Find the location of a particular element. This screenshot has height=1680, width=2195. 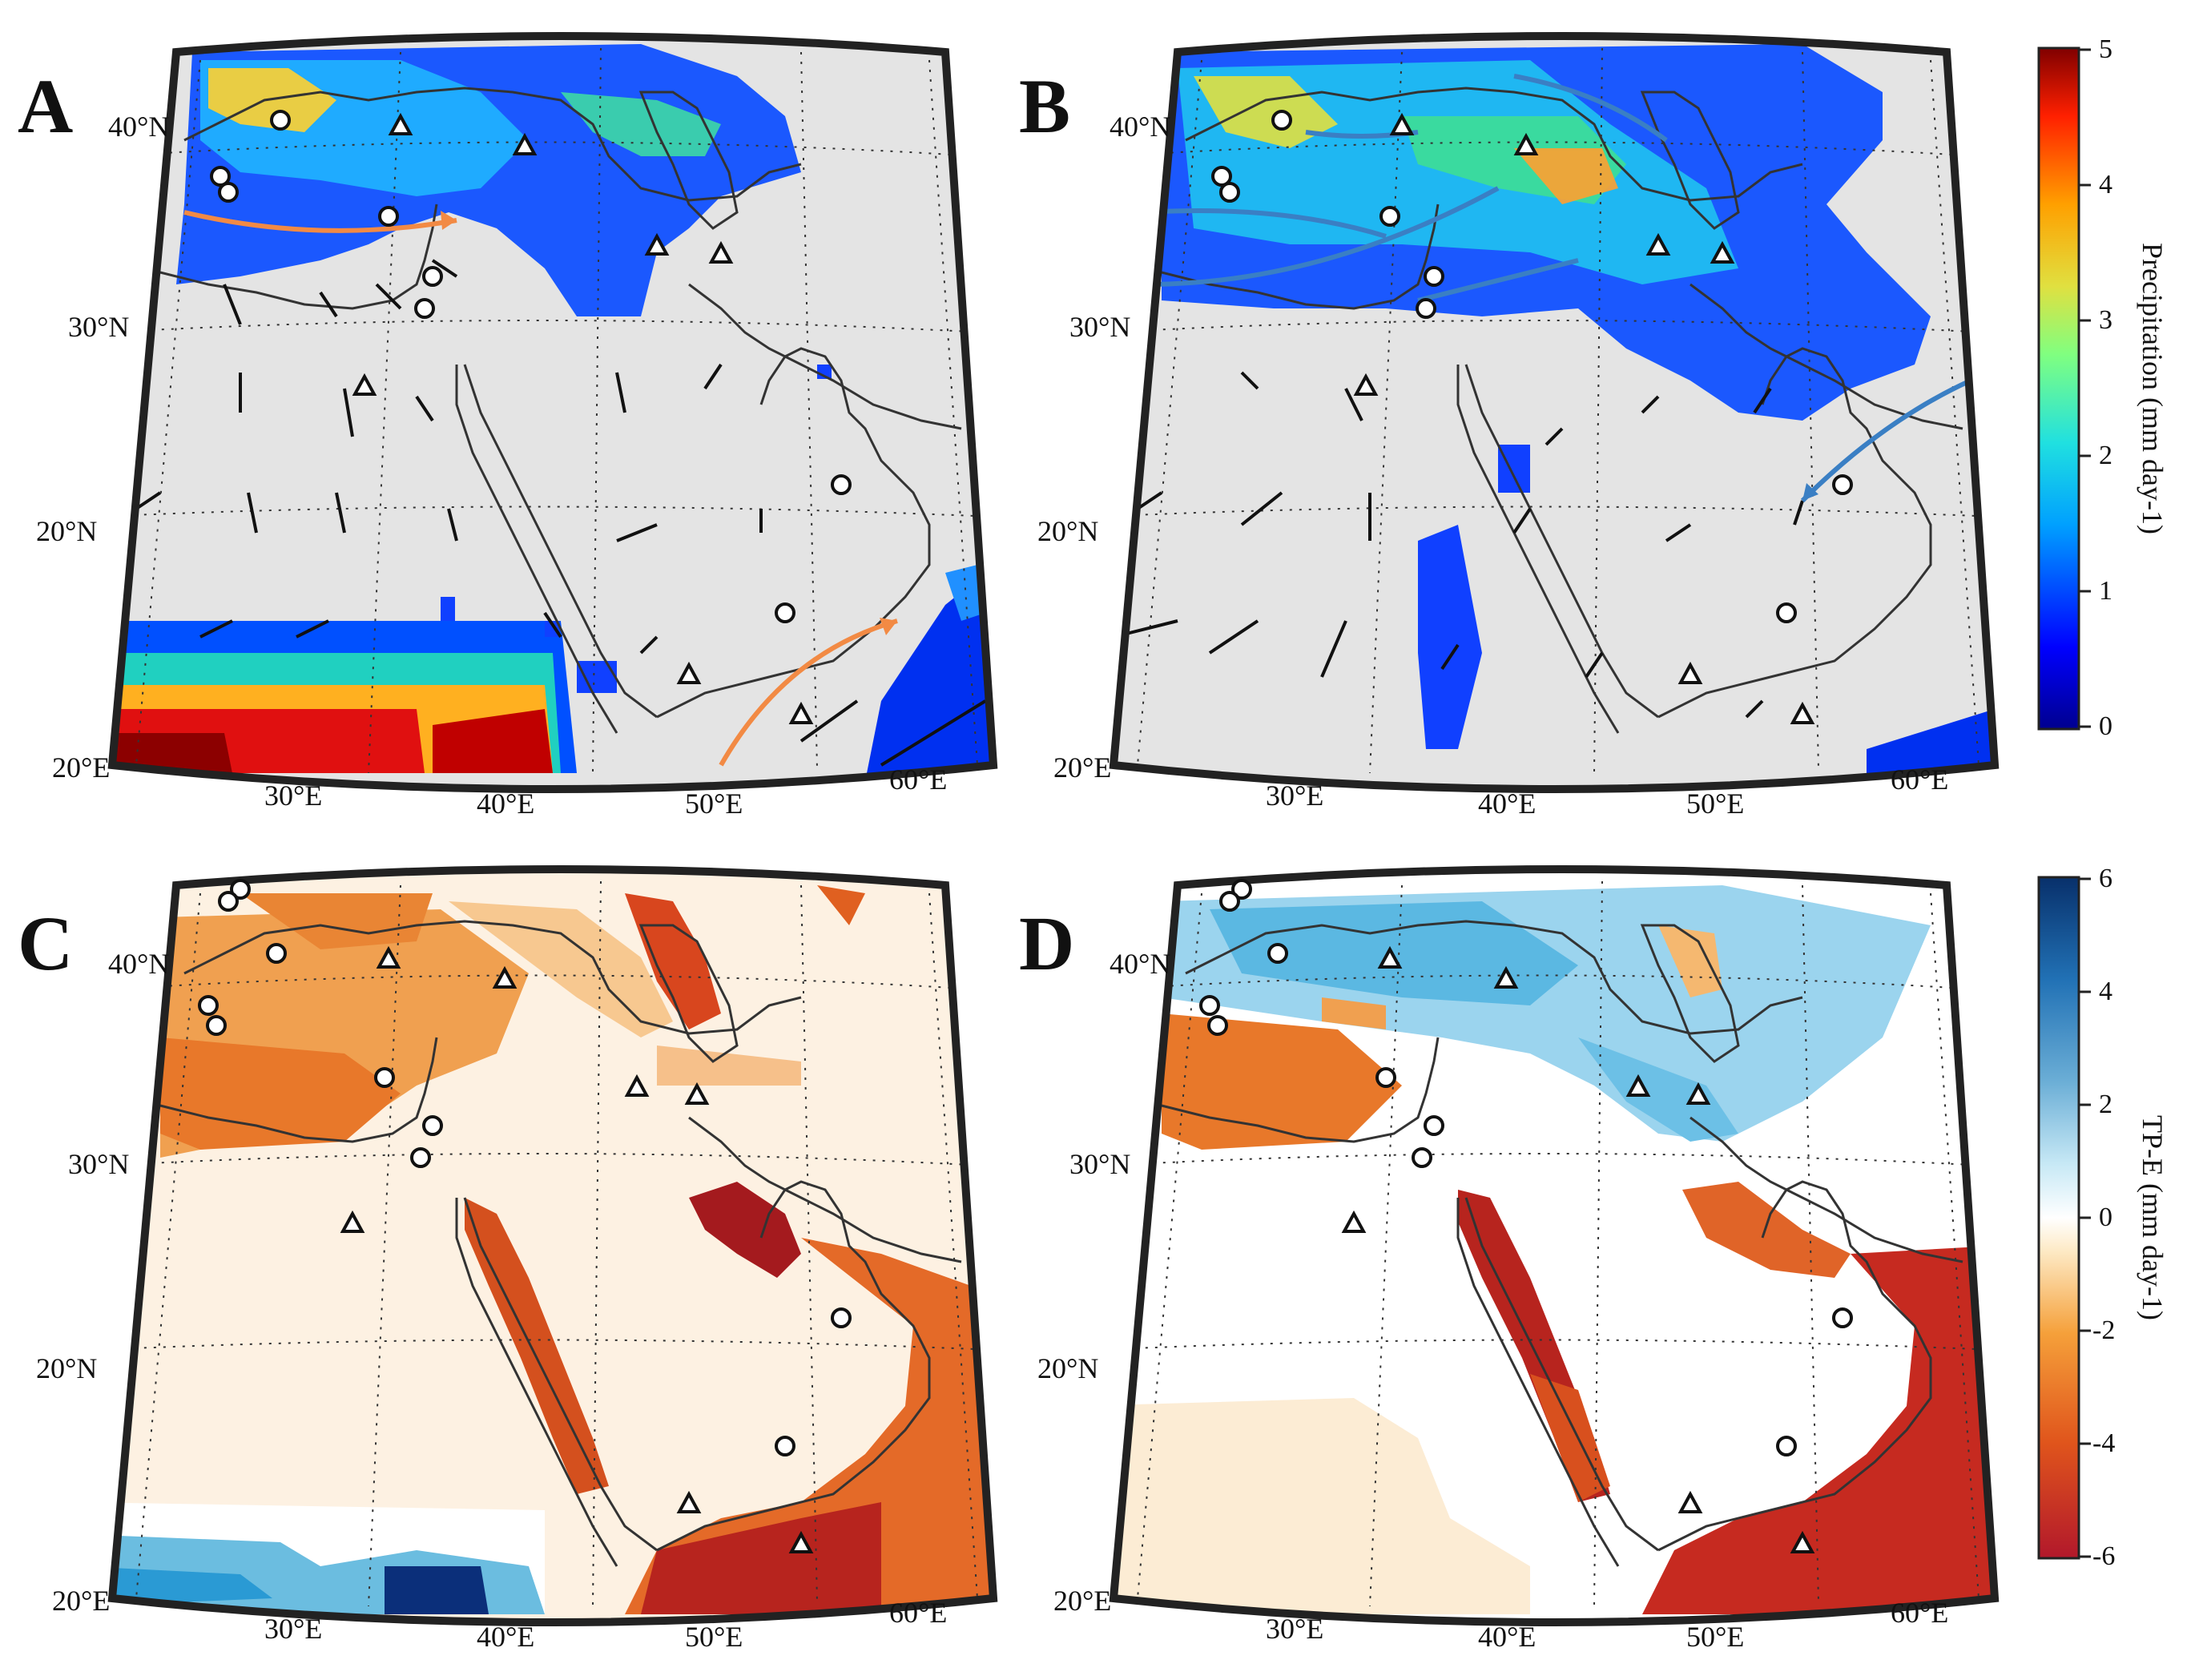

svg-text: 5 is located at coordinates (2106, 49).